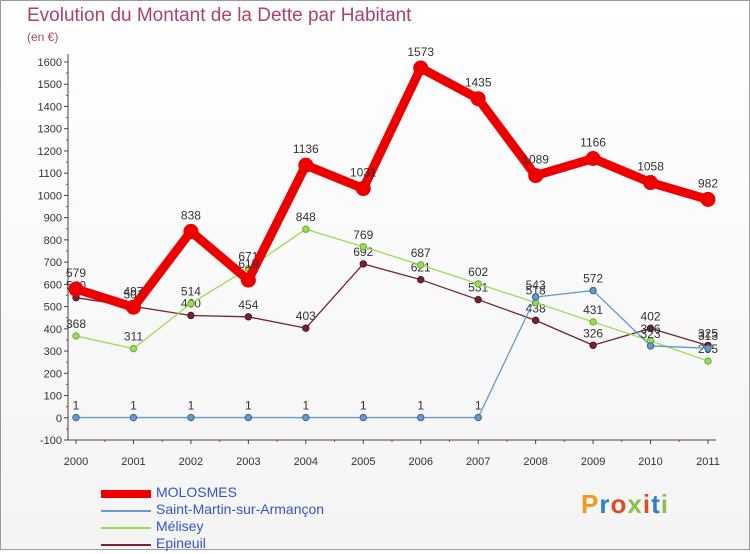 This screenshot has width=750, height=554. Describe the element at coordinates (535, 160) in the screenshot. I see `data-label: 1089` at that location.